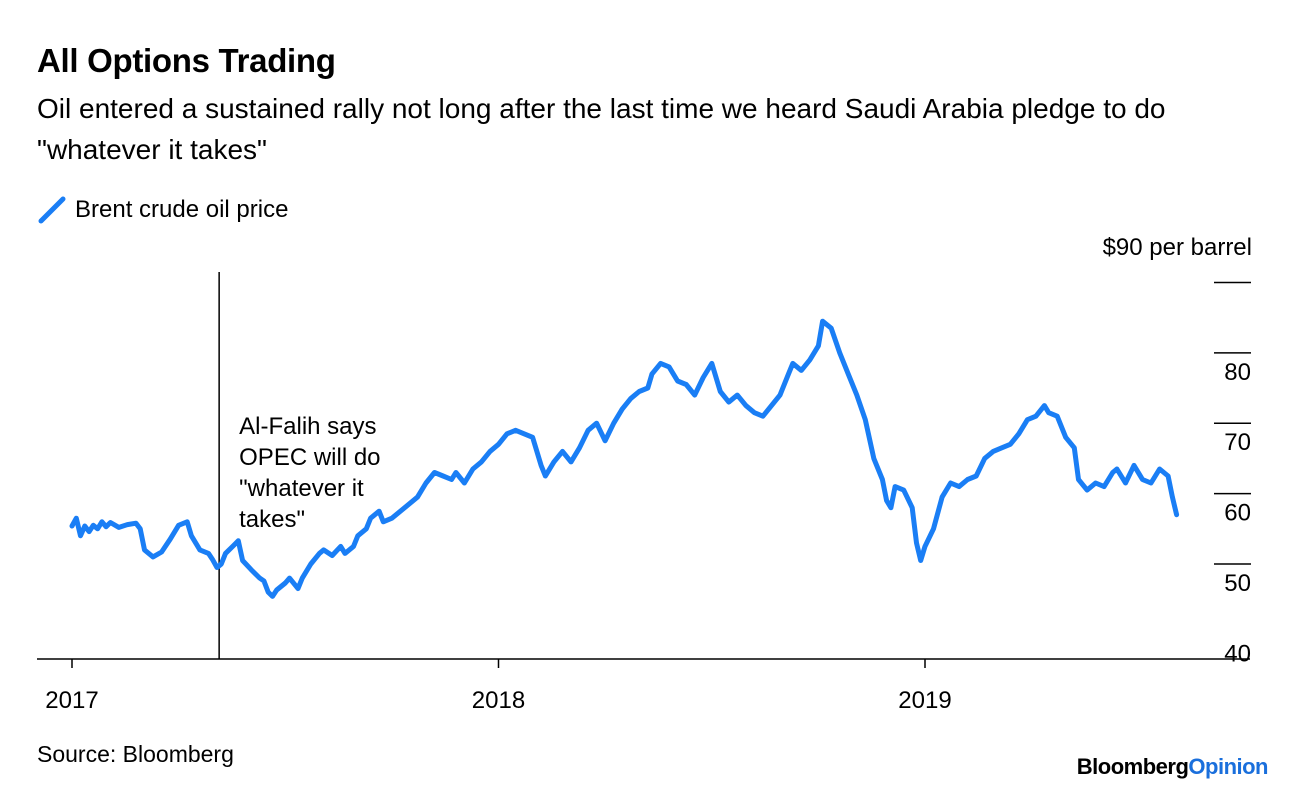 This screenshot has height=786, width=1296. I want to click on x-tick-label-2018: 2018, so click(498, 700).